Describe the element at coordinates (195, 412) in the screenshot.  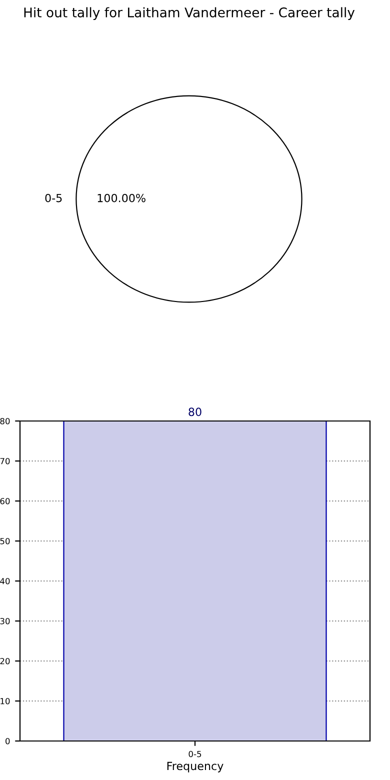
I see `data-label: 80` at that location.